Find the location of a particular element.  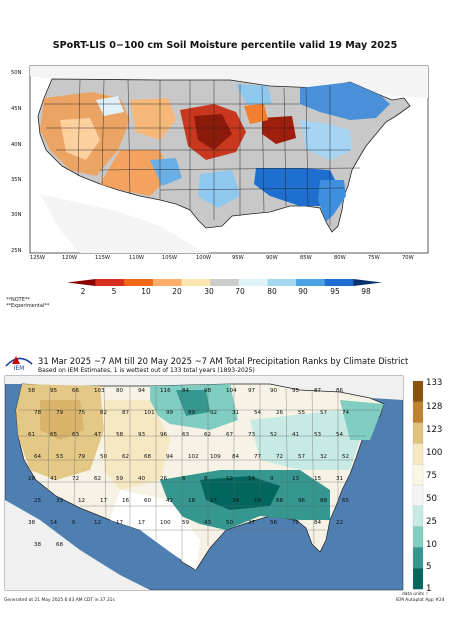

top-cb-label-90: 90 is located at coordinates (303, 291).